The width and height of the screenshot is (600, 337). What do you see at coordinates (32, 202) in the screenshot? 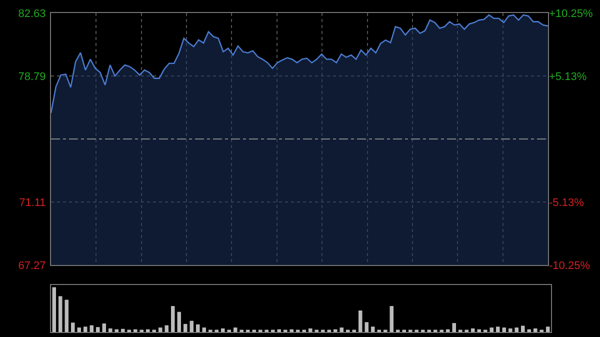
I see `y-tick-label: 71.11` at bounding box center [32, 202].